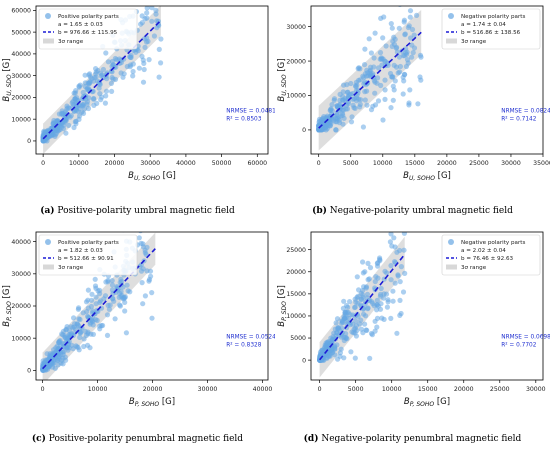 This screenshot has width=550, height=451. What do you see at coordinates (152, 80) in the screenshot?
I see `axes-frame` at bounding box center [152, 80].